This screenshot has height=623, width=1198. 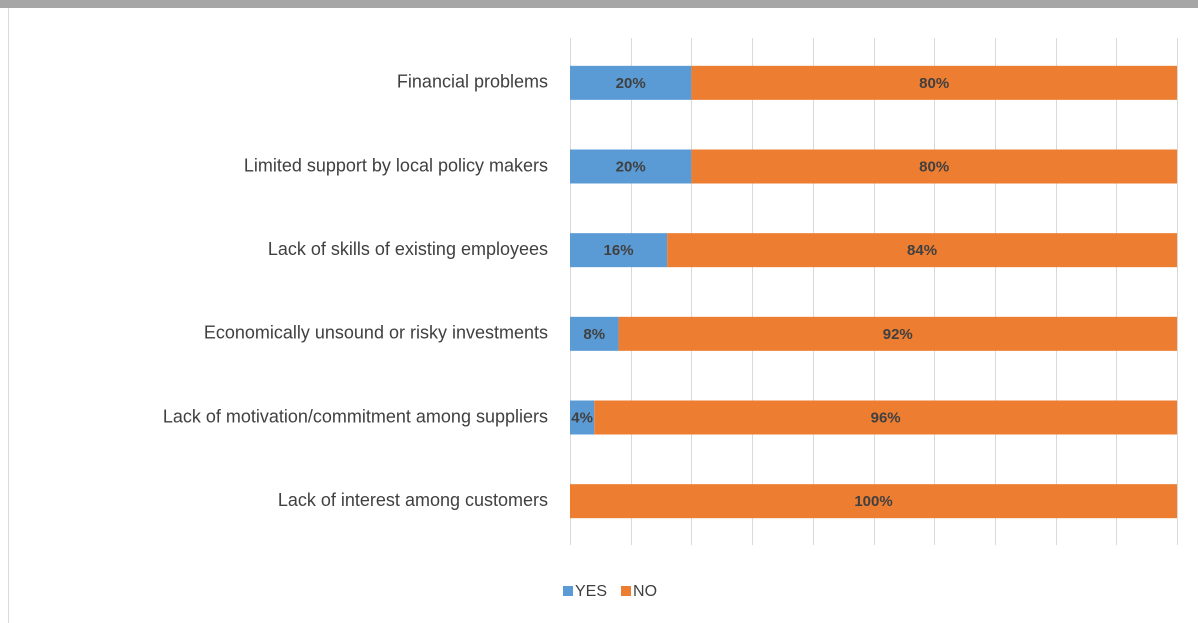 What do you see at coordinates (599, 4) in the screenshot?
I see `window-top-bar` at bounding box center [599, 4].